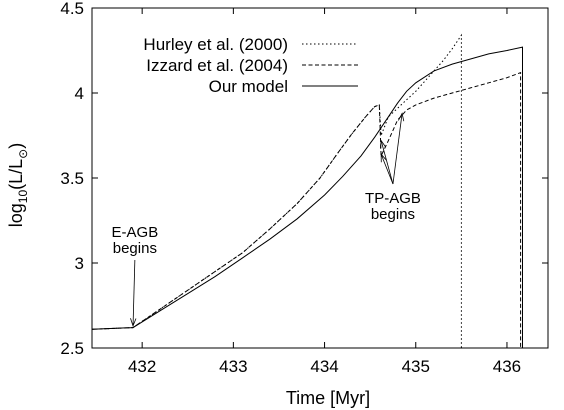  I want to click on x-axis-label: Time [Myr], so click(328, 398).